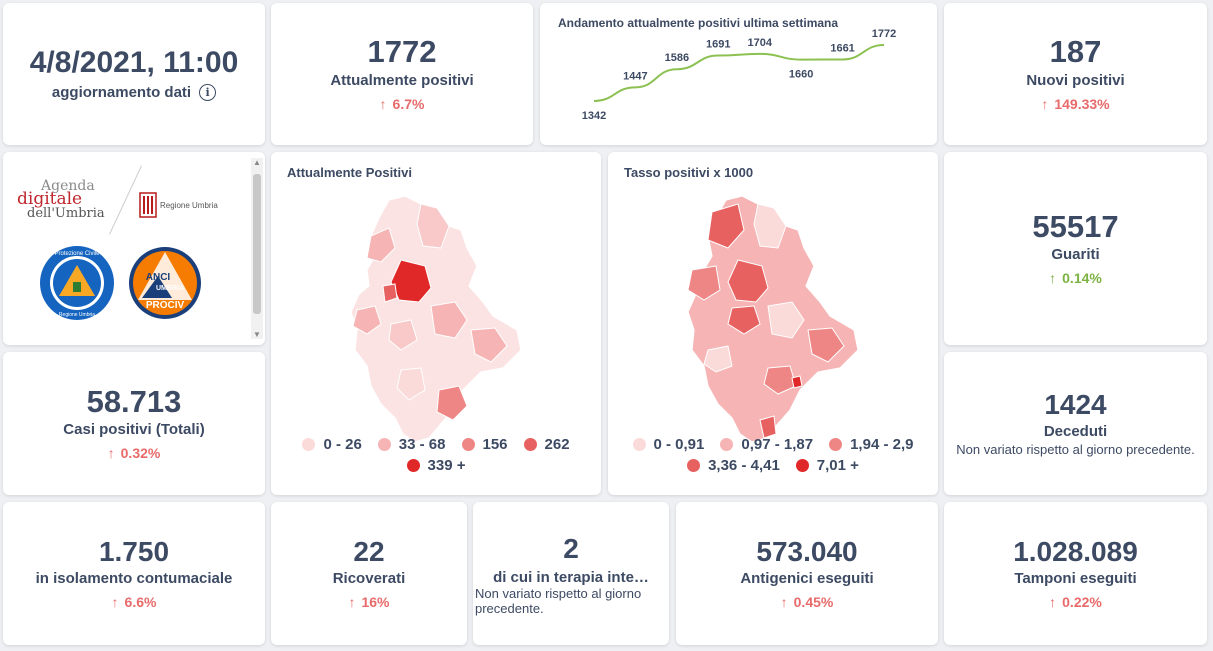 The height and width of the screenshot is (651, 1213). Describe the element at coordinates (369, 573) in the screenshot. I see `ricoverati-card: 22 Ricoverati ↑ 16%` at that location.